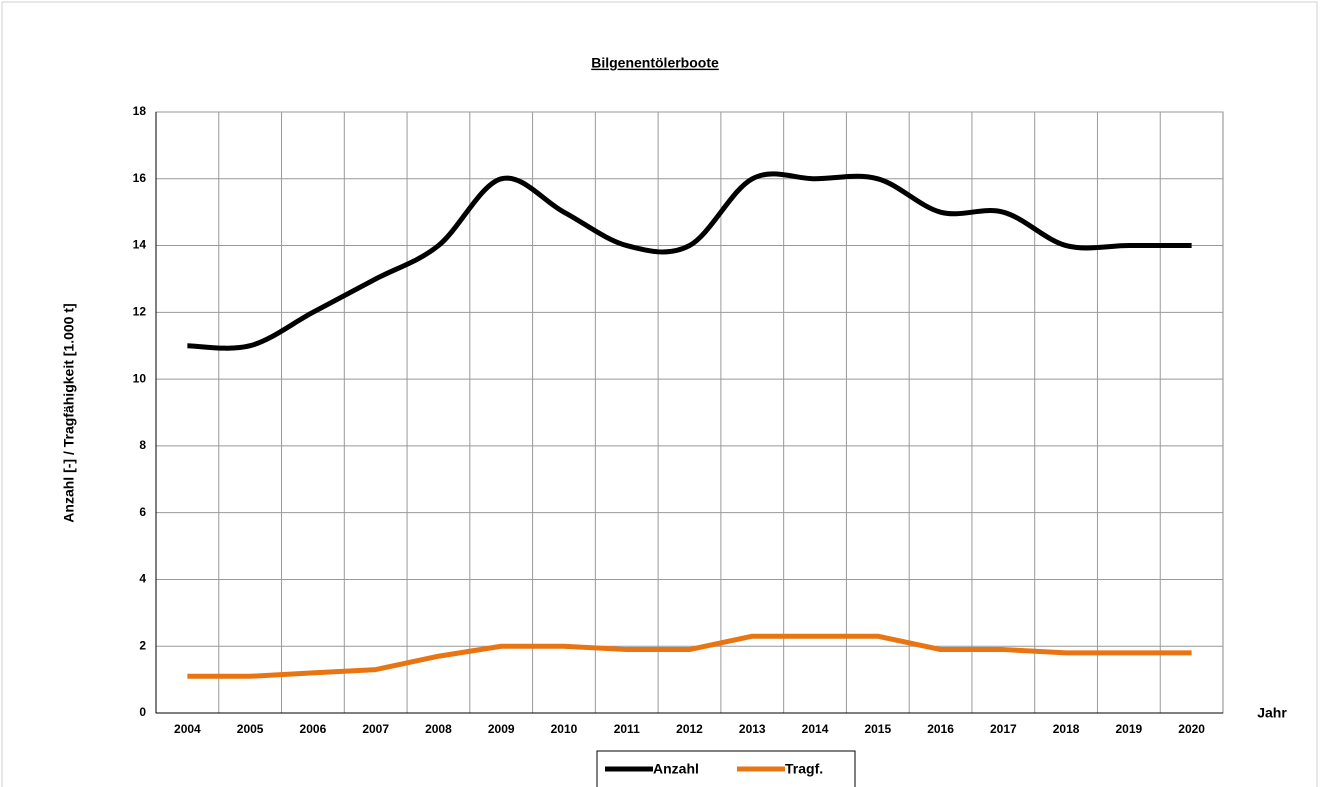 The width and height of the screenshot is (1327, 787). I want to click on y-tick-label: 10, so click(140, 378).